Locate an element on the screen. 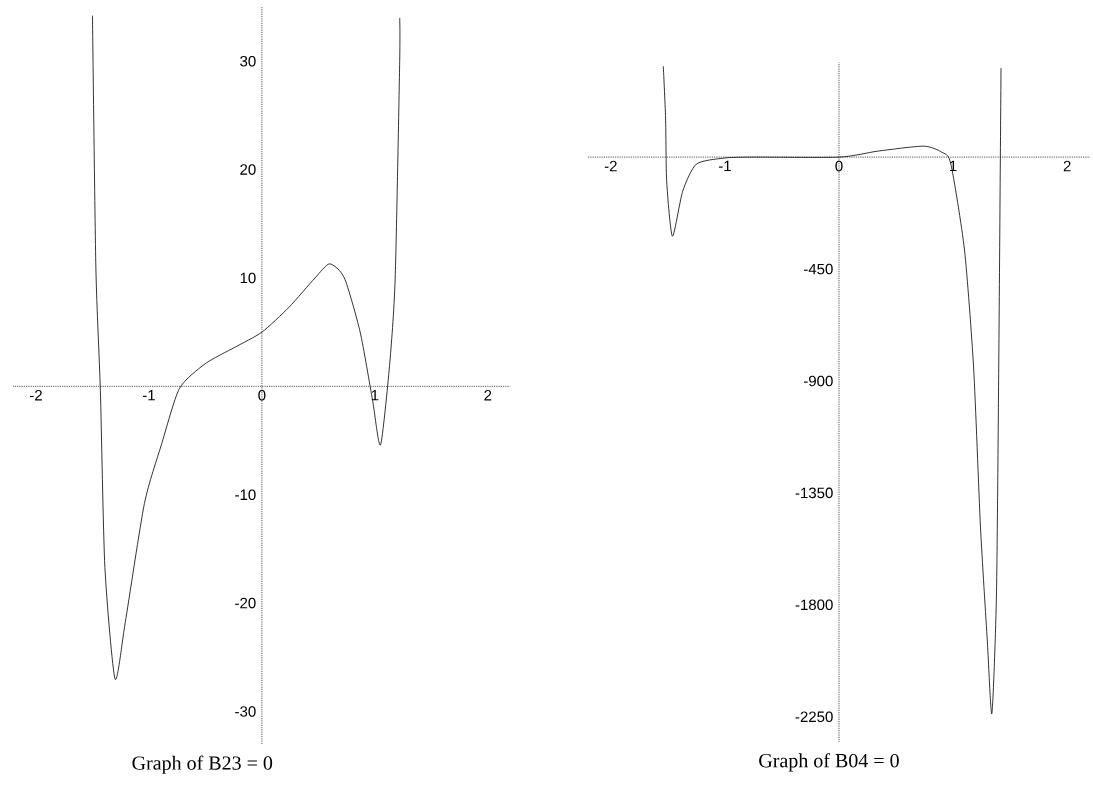 Image resolution: width=1093 pixels, height=804 pixels. y-tick-label: -20 is located at coordinates (245, 603).